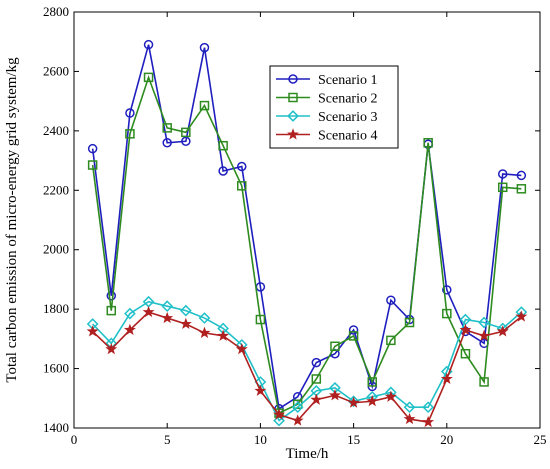  What do you see at coordinates (56, 130) in the screenshot?
I see `y-tick-label: 2400` at bounding box center [56, 130].